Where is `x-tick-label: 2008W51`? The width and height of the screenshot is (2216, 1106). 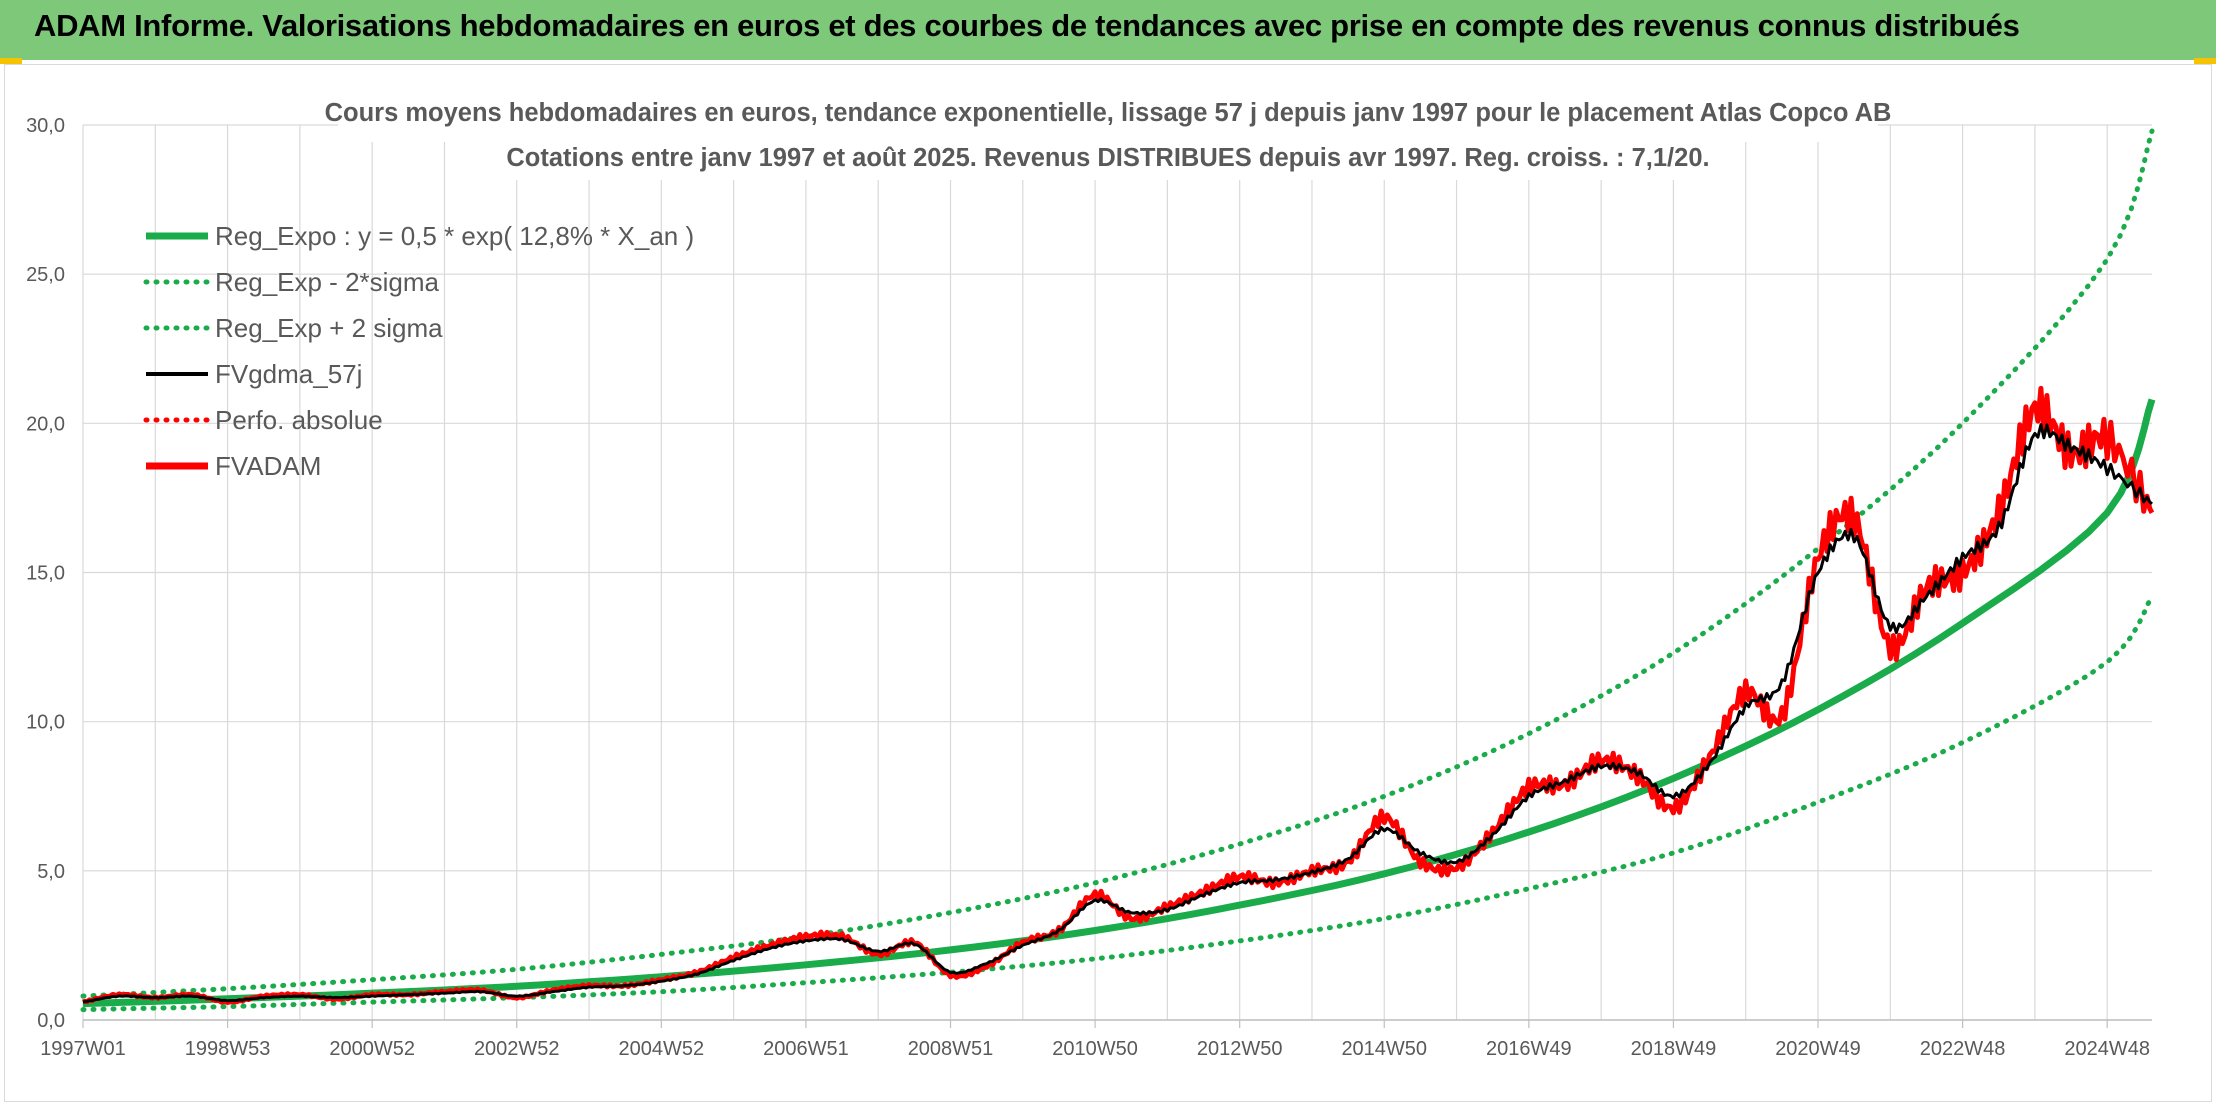 x-tick-label: 2008W51 is located at coordinates (951, 1049).